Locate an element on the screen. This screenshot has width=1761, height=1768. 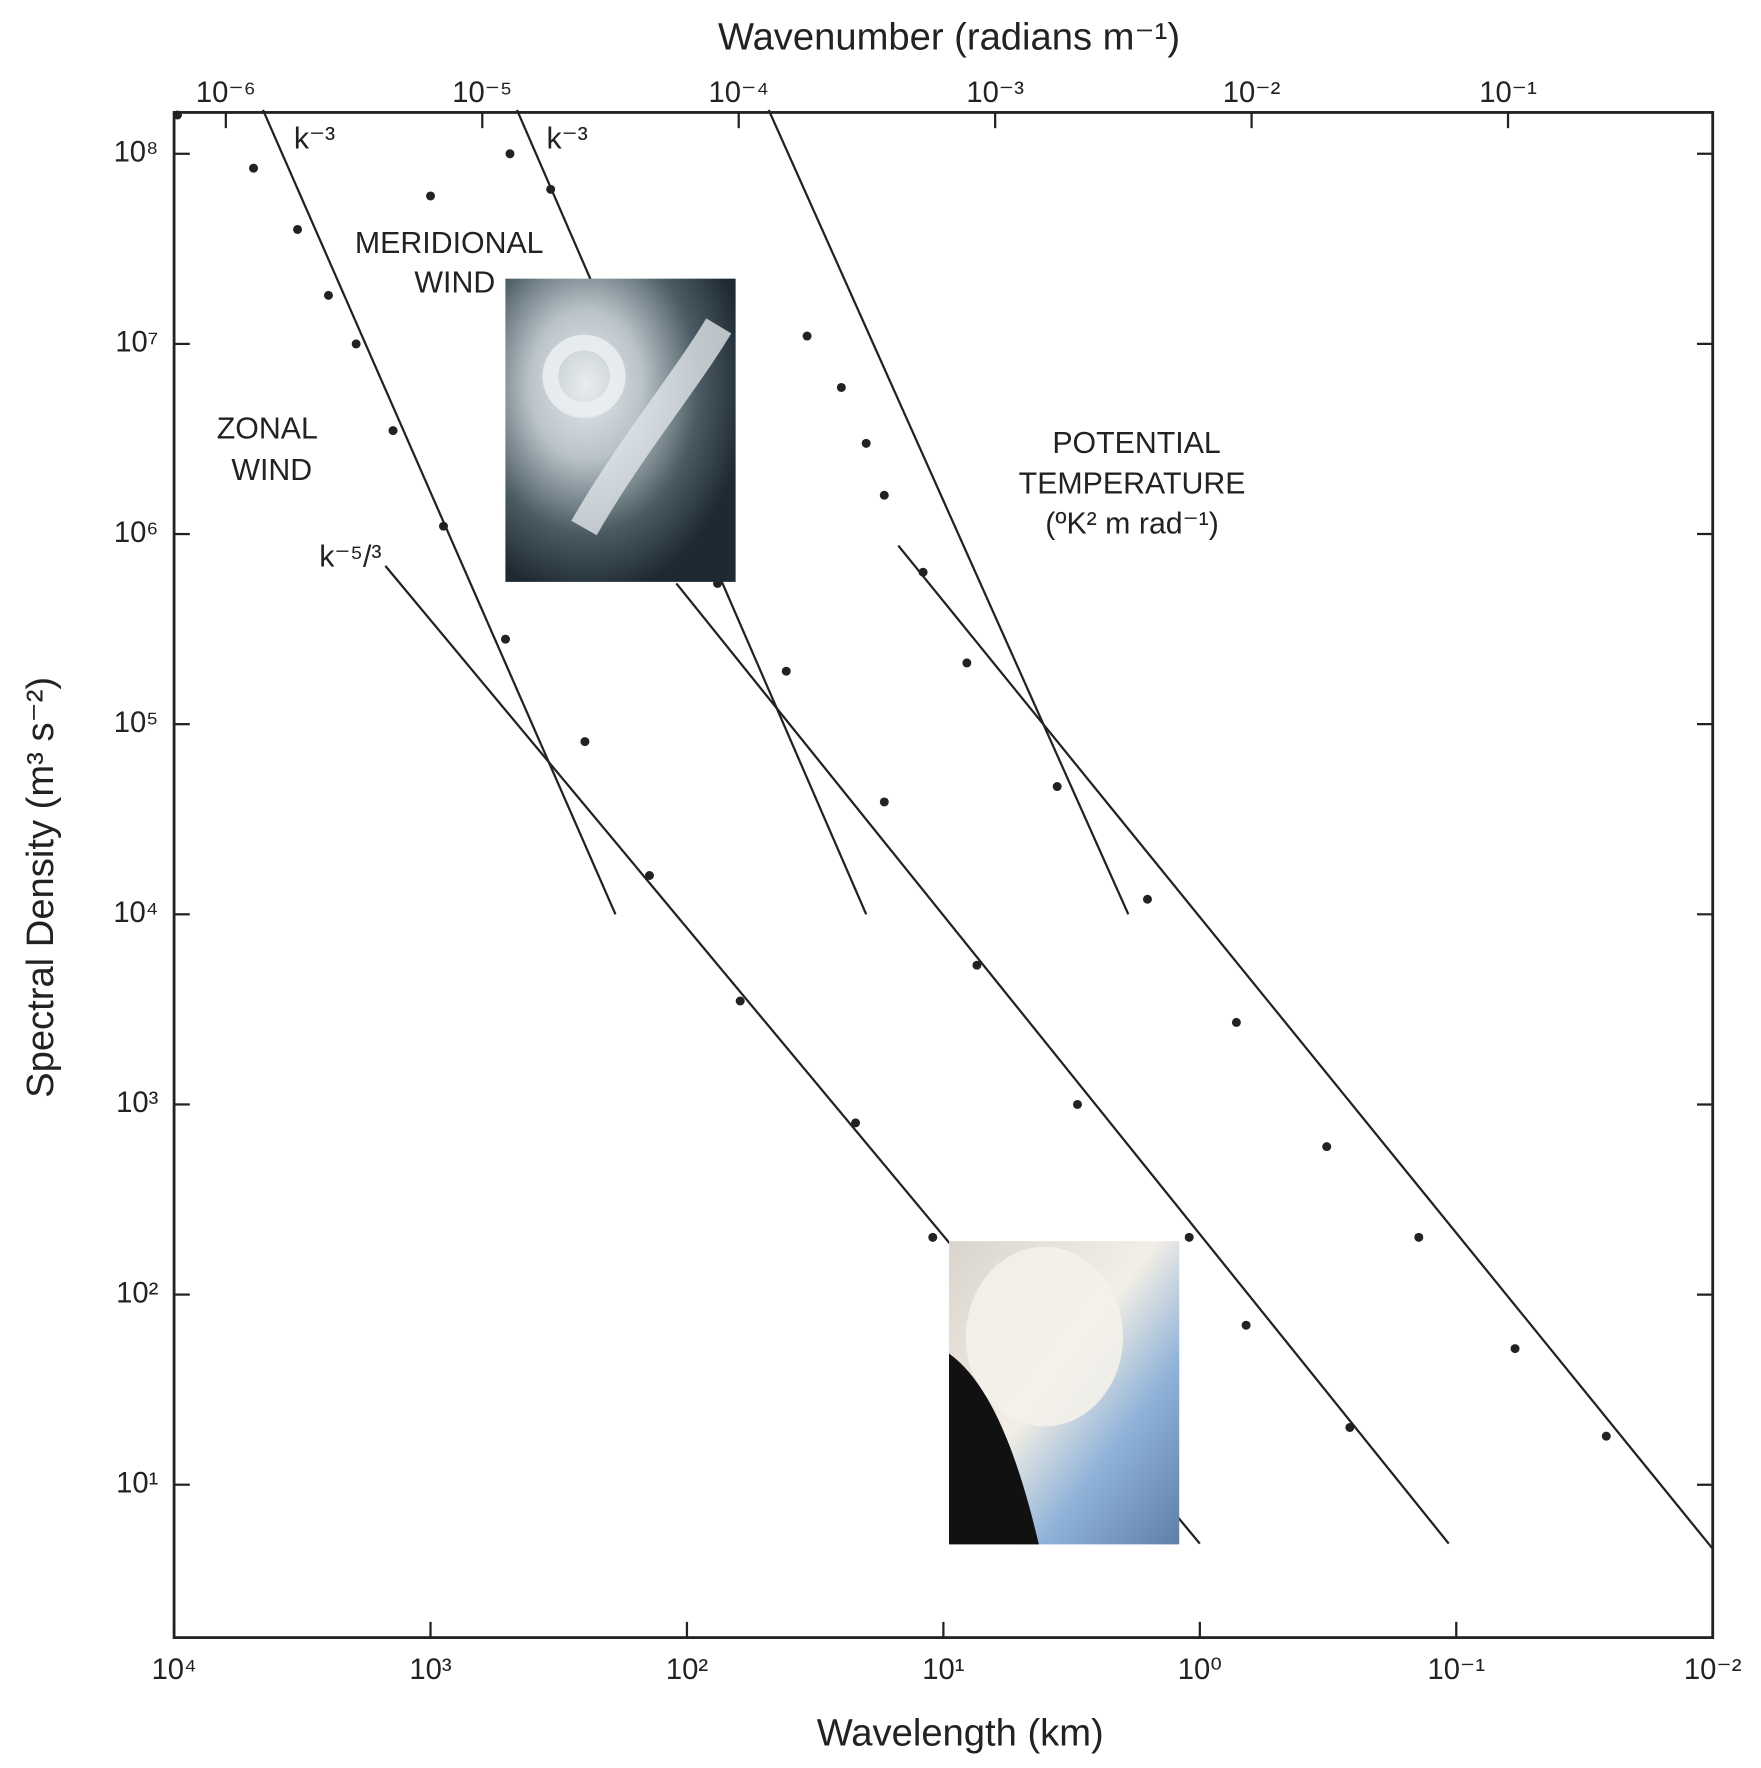
x2-tick-label: 10⁻² is located at coordinates (1252, 93).